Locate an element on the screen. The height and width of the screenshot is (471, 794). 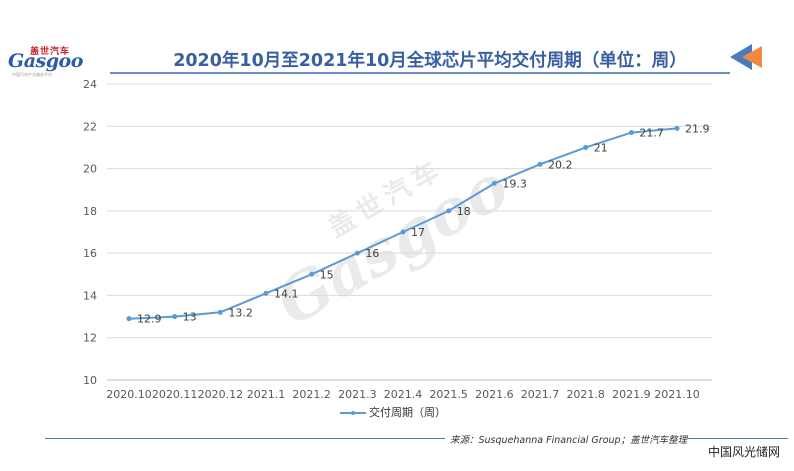
corner-arrow-icon is located at coordinates (746, 57).